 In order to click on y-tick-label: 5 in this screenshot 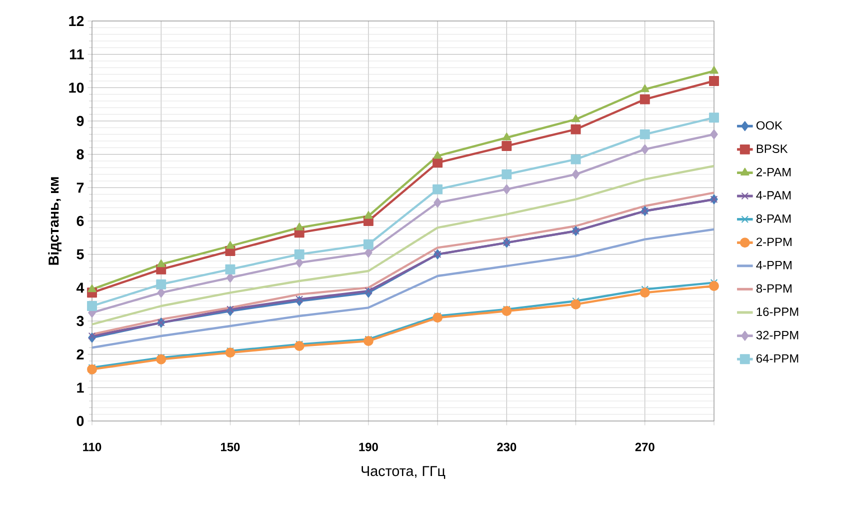, I will do `click(80, 254)`.